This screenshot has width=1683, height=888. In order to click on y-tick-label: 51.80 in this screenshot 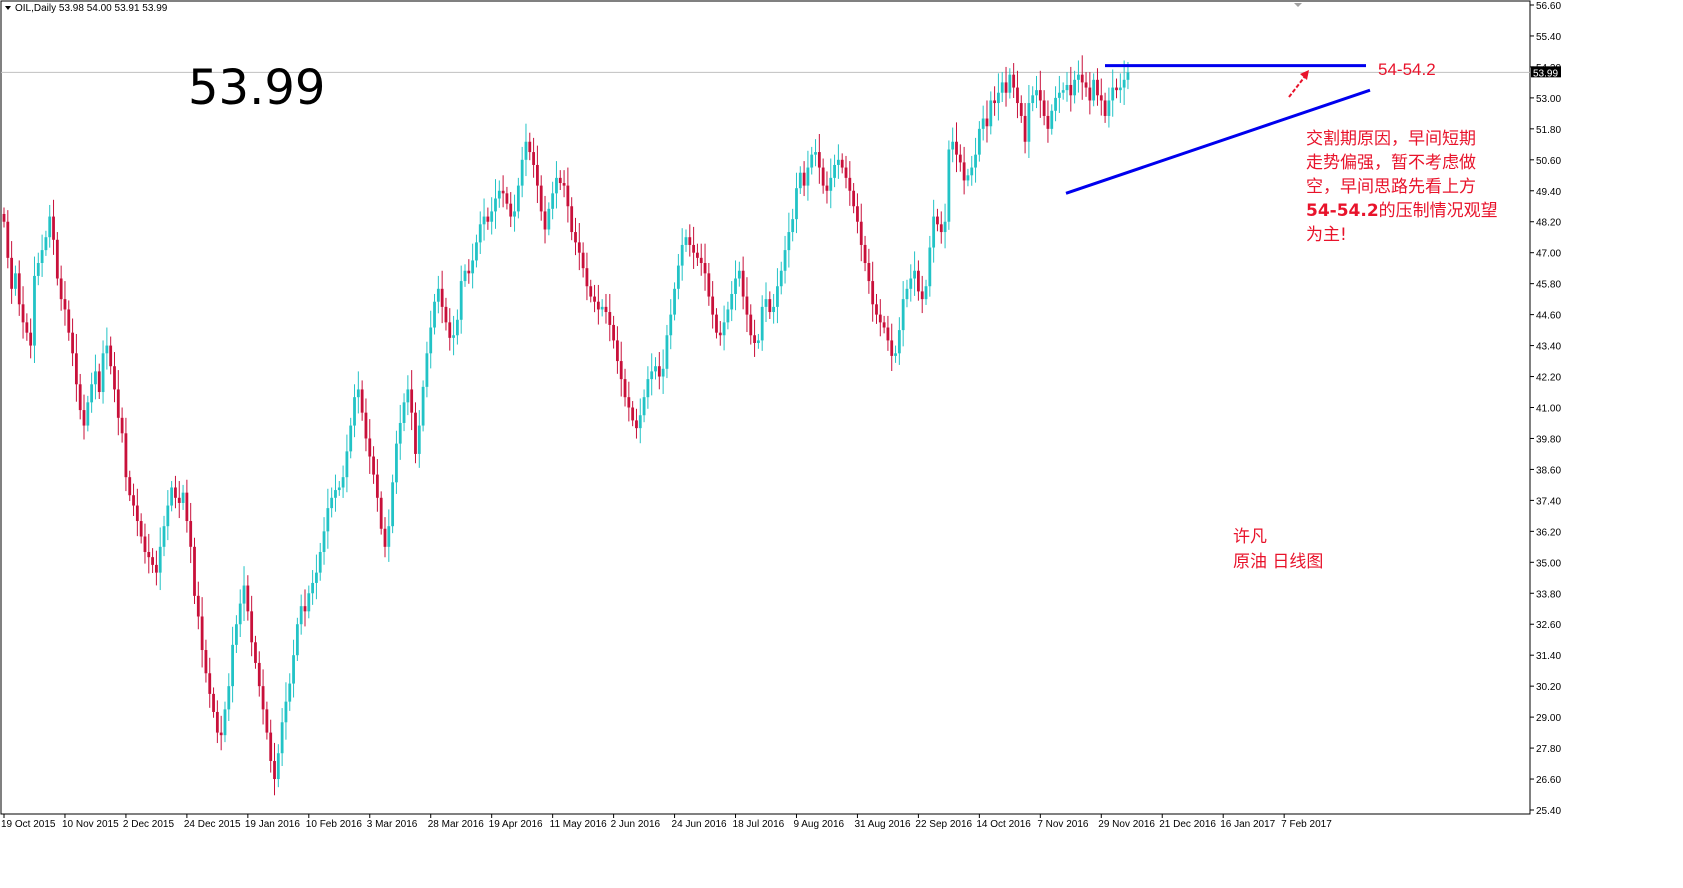, I will do `click(1548, 130)`.